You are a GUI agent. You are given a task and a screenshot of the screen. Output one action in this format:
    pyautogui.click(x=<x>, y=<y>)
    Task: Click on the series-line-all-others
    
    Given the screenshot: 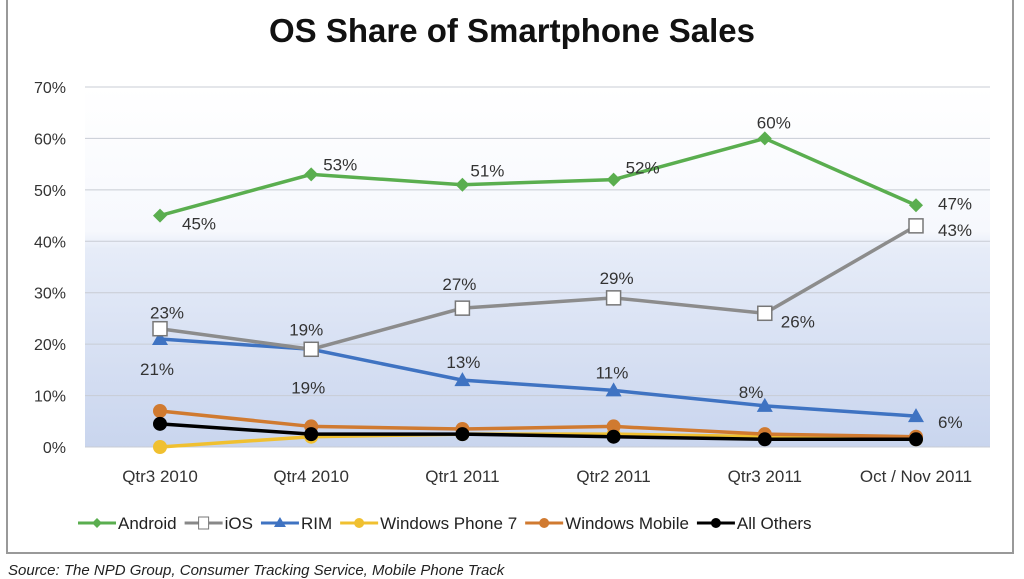 What is the action you would take?
    pyautogui.click(x=537, y=432)
    